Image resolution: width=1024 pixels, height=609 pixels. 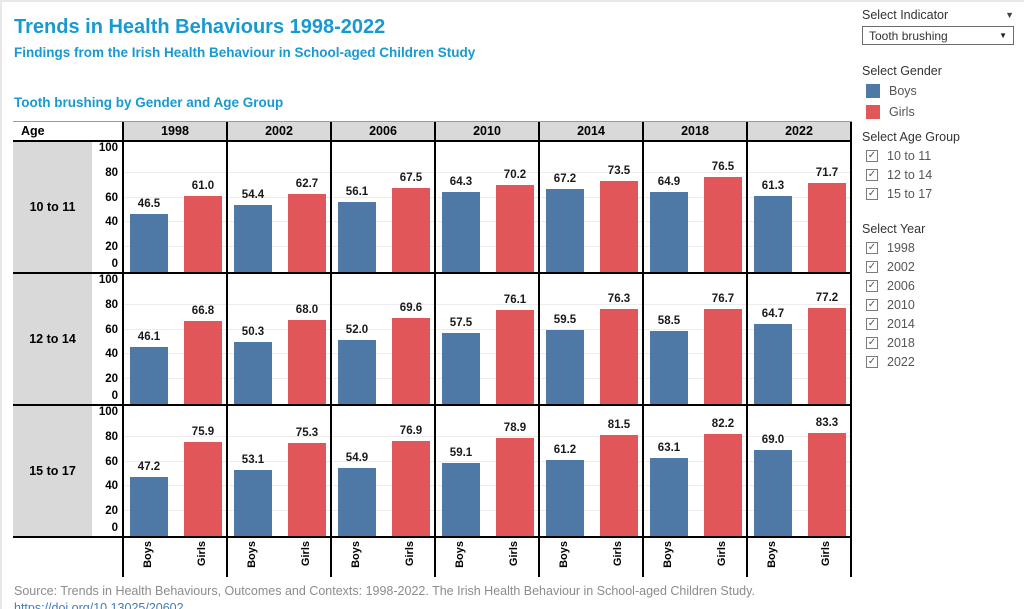 I want to click on year-checkbox-2018: ✓ 2018, so click(x=938, y=342).